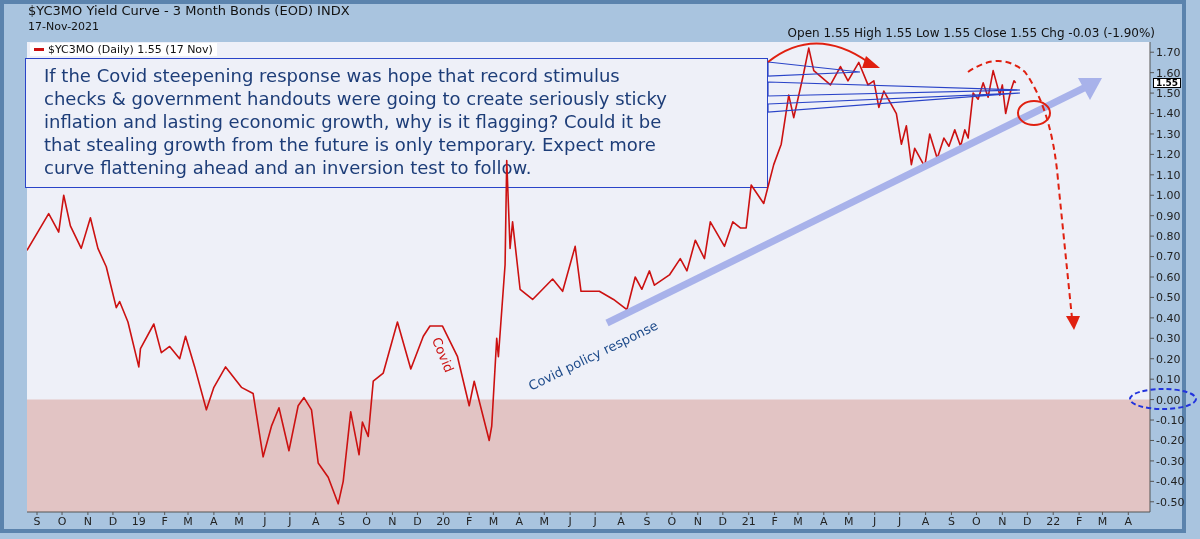 The width and height of the screenshot is (1200, 539). I want to click on y-tick-label: 0.80, so click(1168, 237).